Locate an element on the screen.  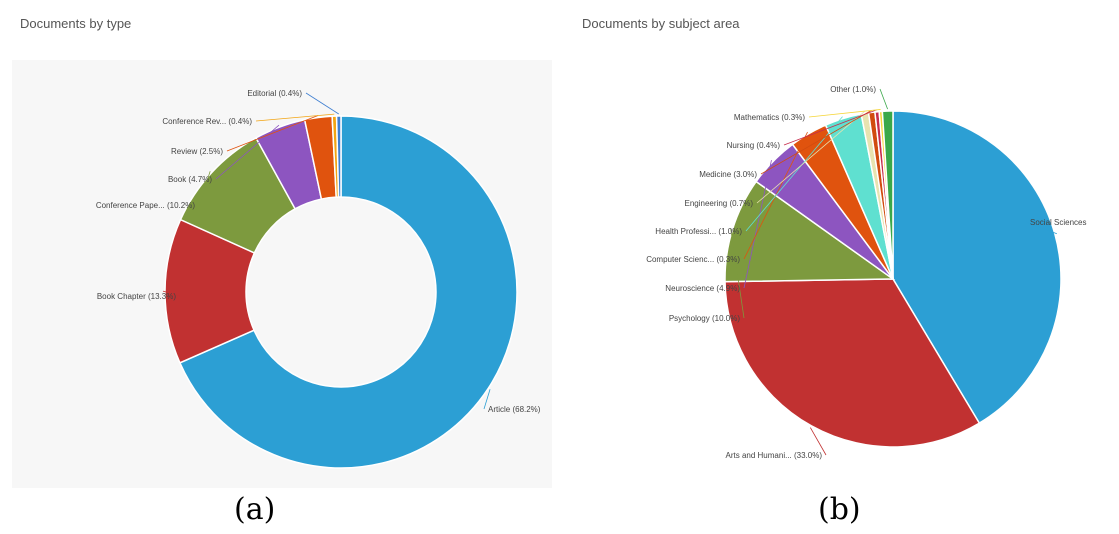
slice-label-social-sciences: Social Sciences is located at coordinates (1058, 222).